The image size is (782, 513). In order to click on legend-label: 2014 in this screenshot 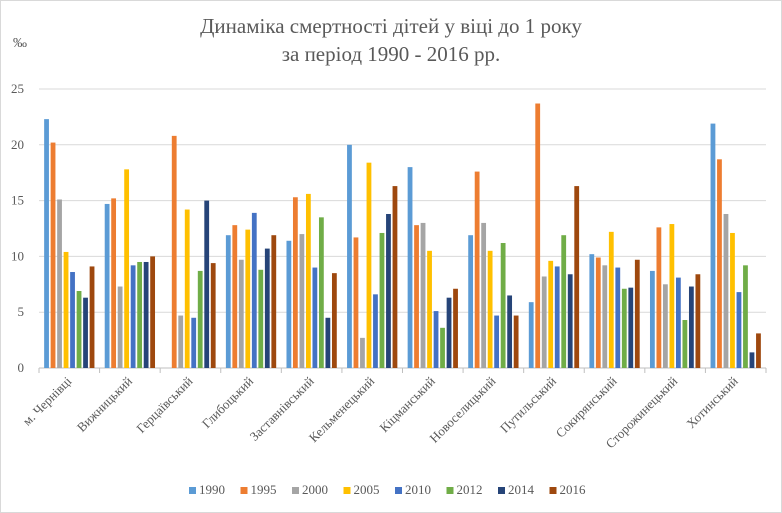, I will do `click(521, 489)`.